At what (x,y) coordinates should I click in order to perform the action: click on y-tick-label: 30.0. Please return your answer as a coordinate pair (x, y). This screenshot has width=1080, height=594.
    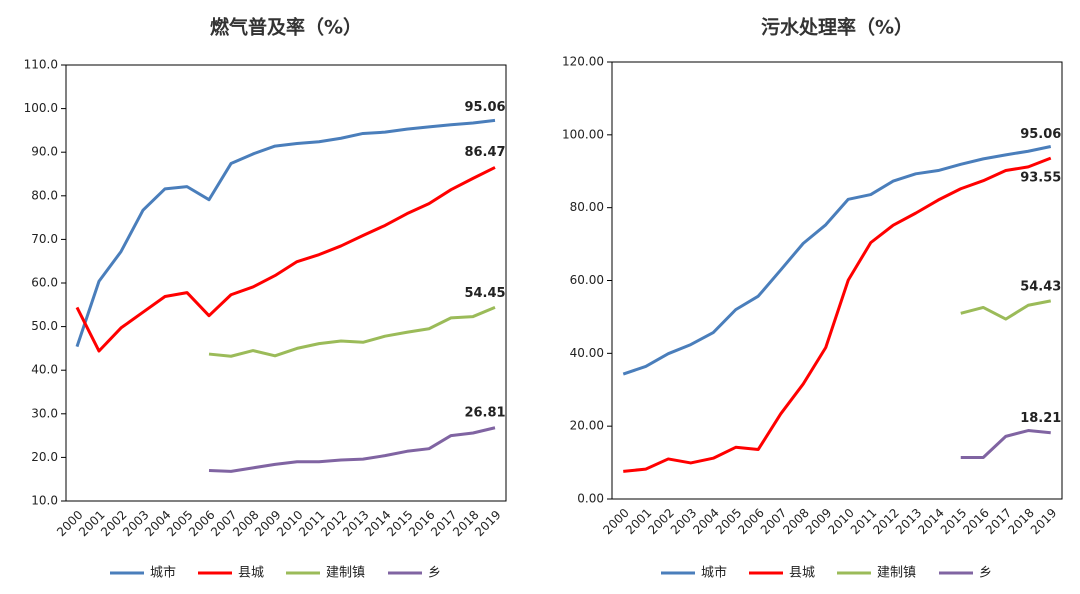
    Looking at the image, I should click on (44, 413).